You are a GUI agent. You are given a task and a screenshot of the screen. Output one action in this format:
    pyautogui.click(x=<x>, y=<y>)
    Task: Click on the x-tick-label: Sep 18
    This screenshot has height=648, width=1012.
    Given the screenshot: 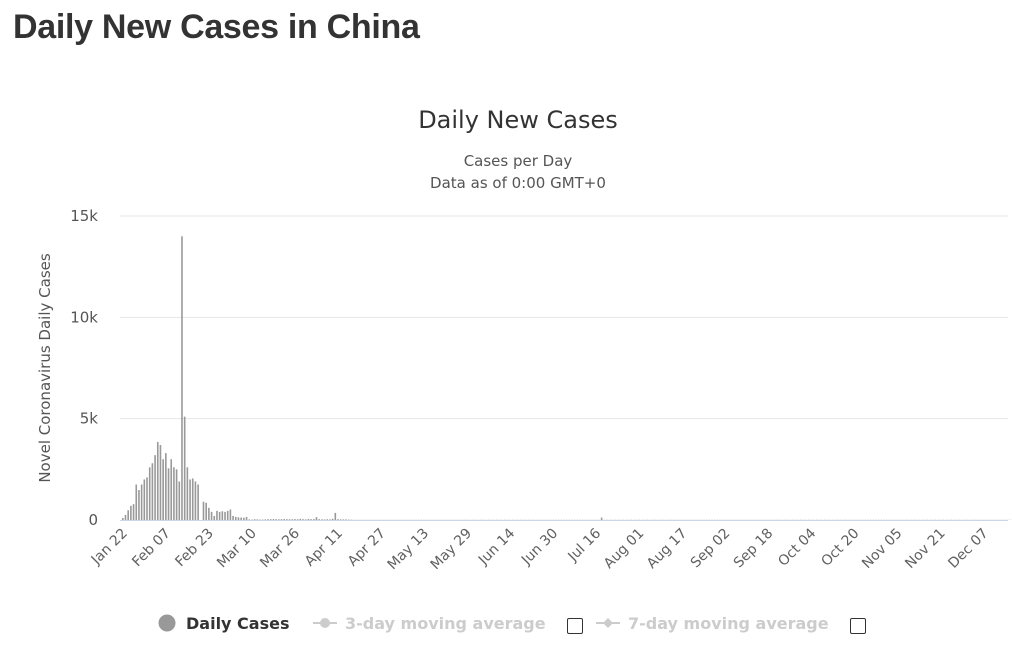 What is the action you would take?
    pyautogui.click(x=754, y=549)
    